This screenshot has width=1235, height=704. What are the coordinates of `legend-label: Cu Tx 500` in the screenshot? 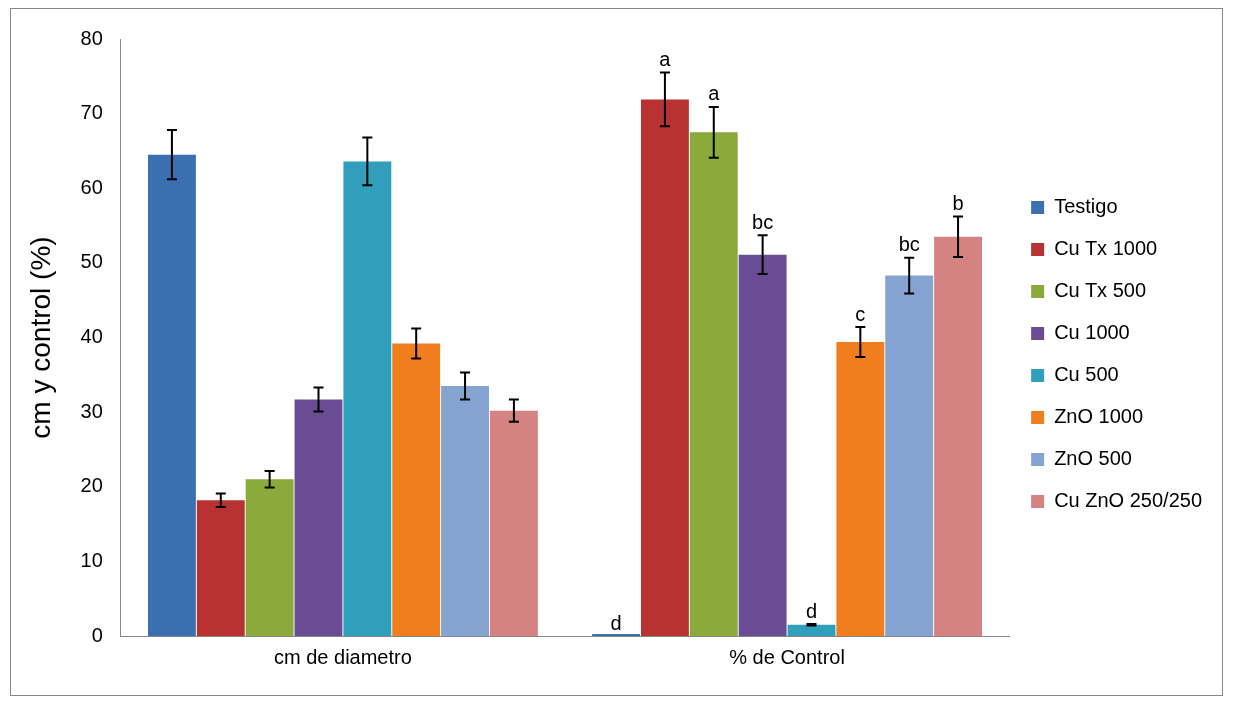 It's located at (1100, 290).